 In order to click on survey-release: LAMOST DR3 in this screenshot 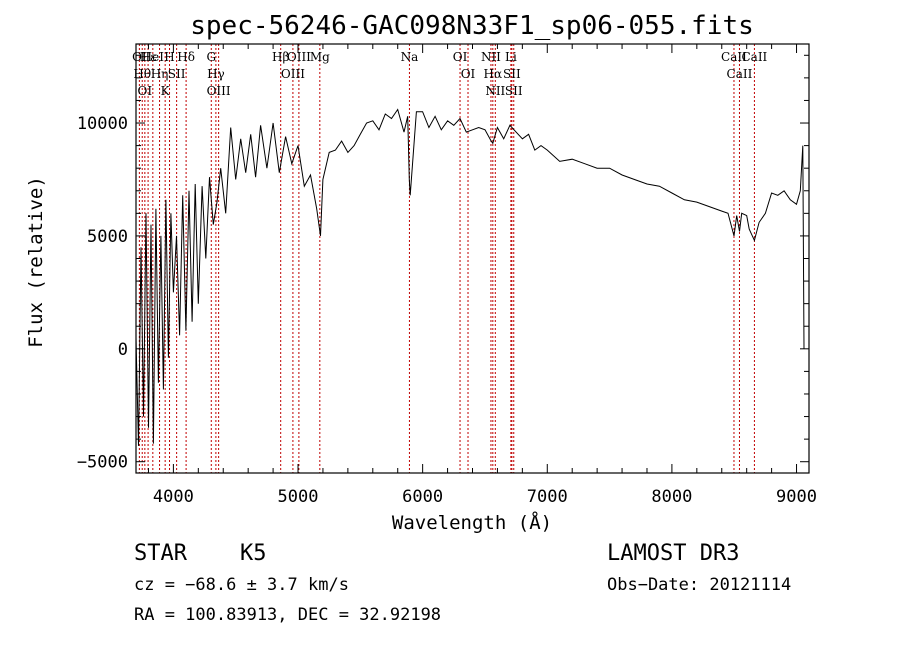, I will do `click(673, 553)`.